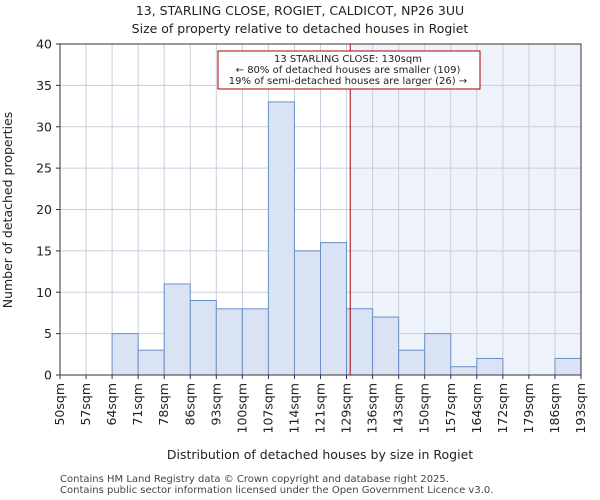  What do you see at coordinates (44, 292) in the screenshot?
I see `y-tick-label: 10` at bounding box center [44, 292].